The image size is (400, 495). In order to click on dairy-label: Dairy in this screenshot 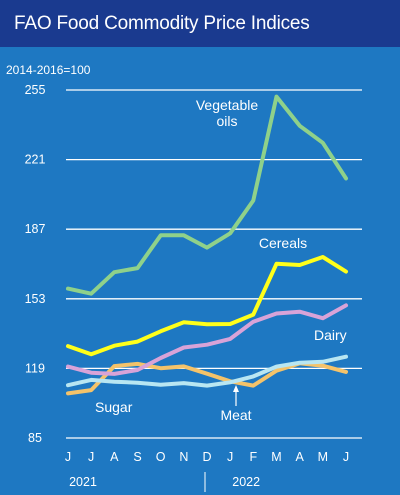, I will do `click(330, 335)`.